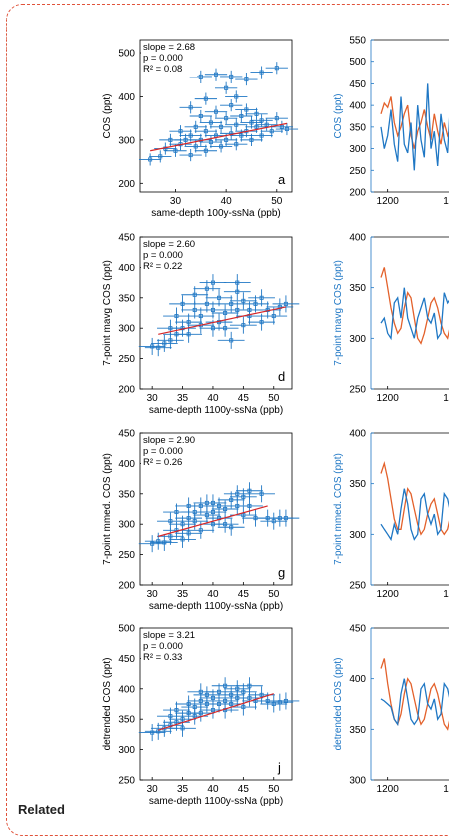  What do you see at coordinates (357, 106) in the screenshot?
I see `ytick-label-b: 400` at bounding box center [357, 106].